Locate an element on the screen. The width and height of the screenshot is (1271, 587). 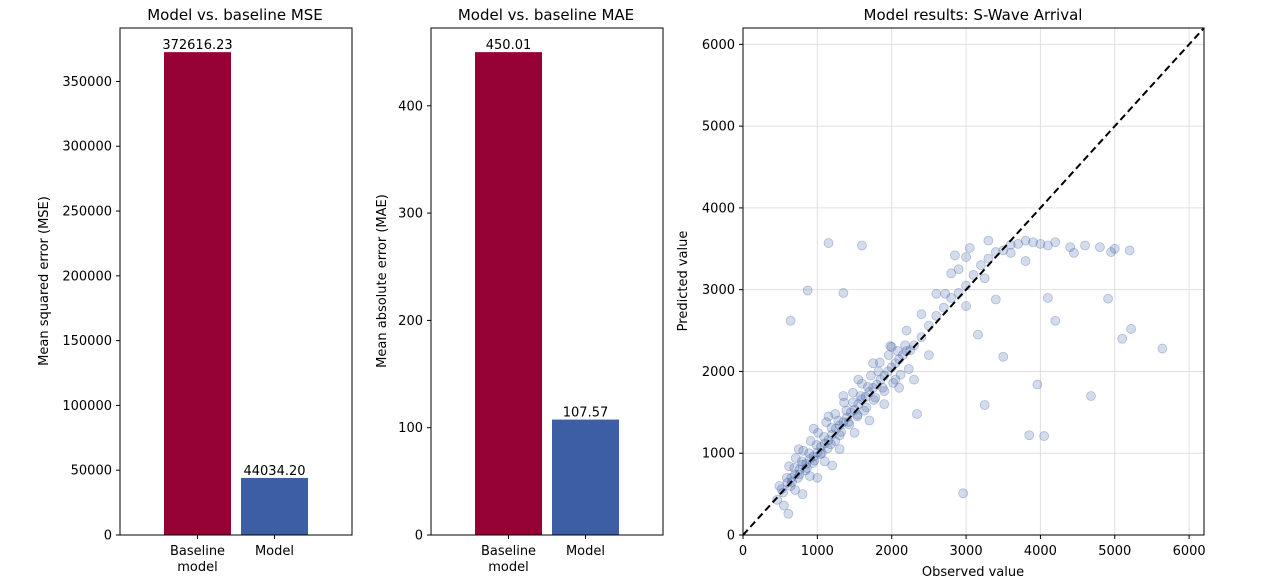
mse-bar-baseline is located at coordinates (197, 293).